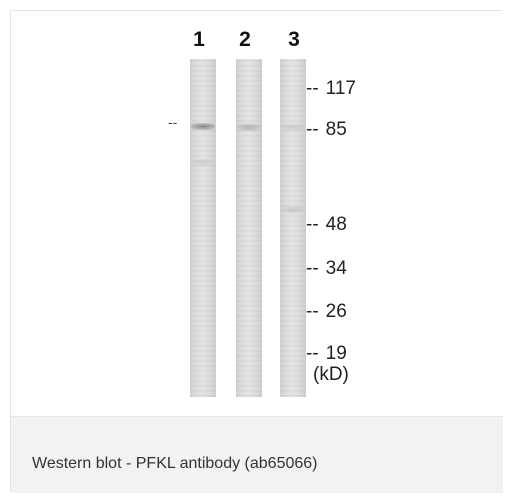 The height and width of the screenshot is (502, 510). Describe the element at coordinates (293, 209) in the screenshot. I see `band-lane-3-lower` at that location.